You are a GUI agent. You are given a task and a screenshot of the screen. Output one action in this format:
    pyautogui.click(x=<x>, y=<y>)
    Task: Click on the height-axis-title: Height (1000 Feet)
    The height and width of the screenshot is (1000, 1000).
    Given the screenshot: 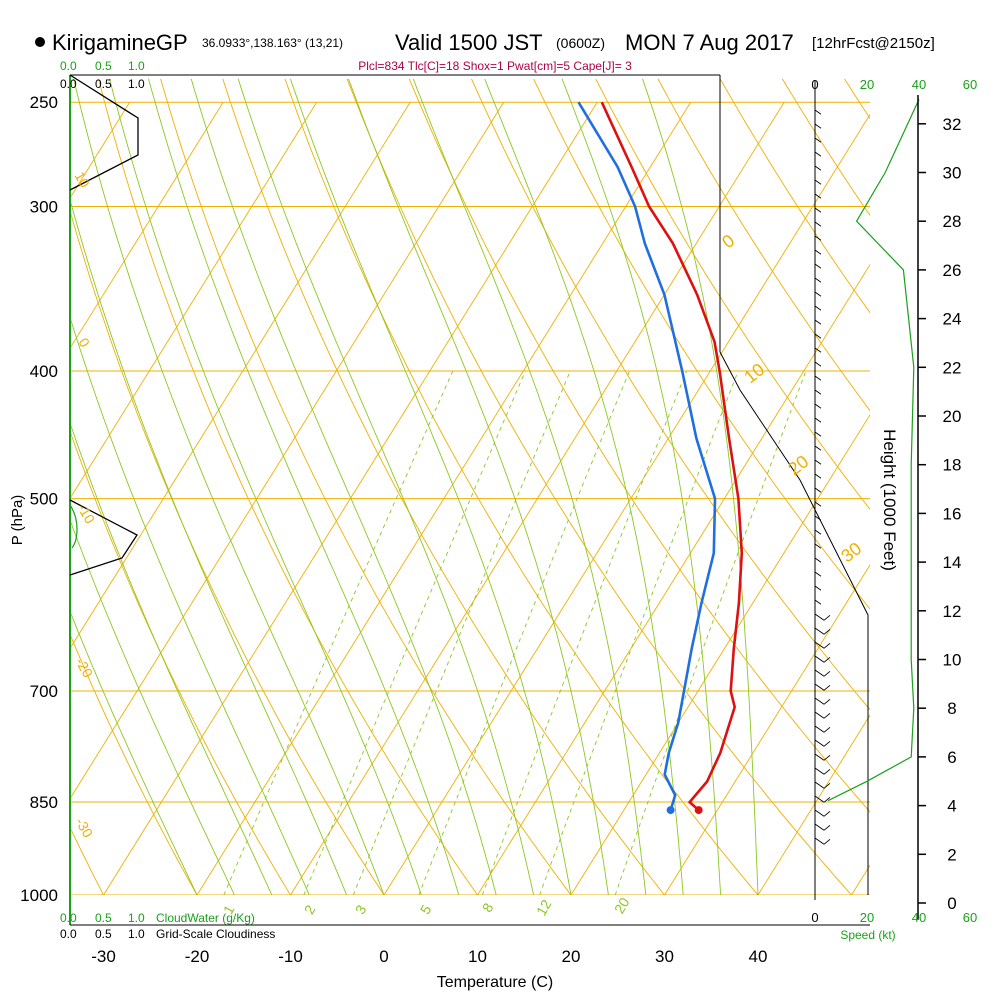 What is the action you would take?
    pyautogui.click(x=889, y=500)
    